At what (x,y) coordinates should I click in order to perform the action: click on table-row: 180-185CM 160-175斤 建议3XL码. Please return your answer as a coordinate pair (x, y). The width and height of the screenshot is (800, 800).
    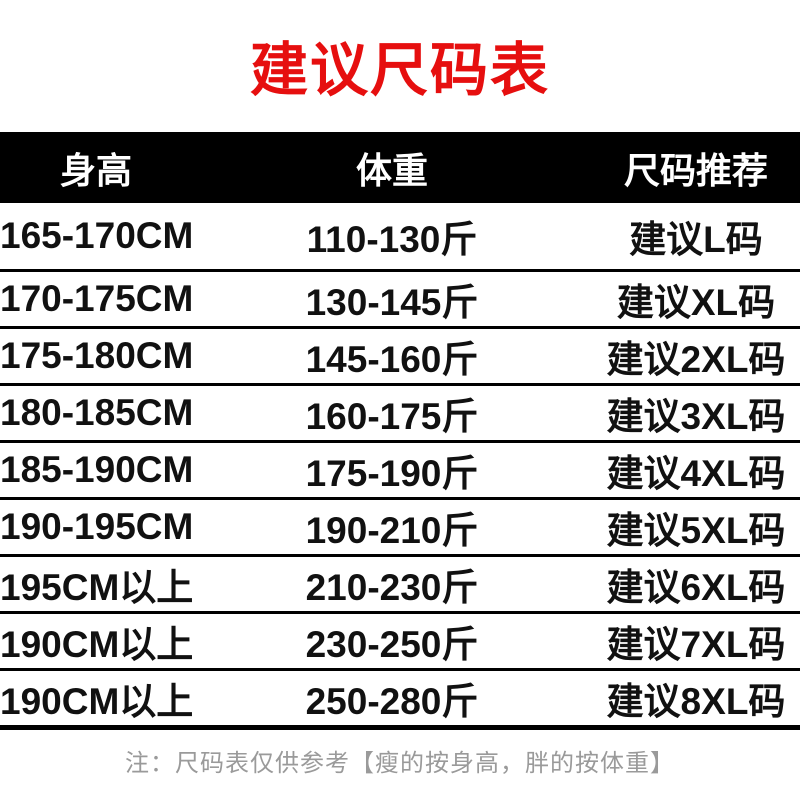
    Looking at the image, I should click on (400, 414).